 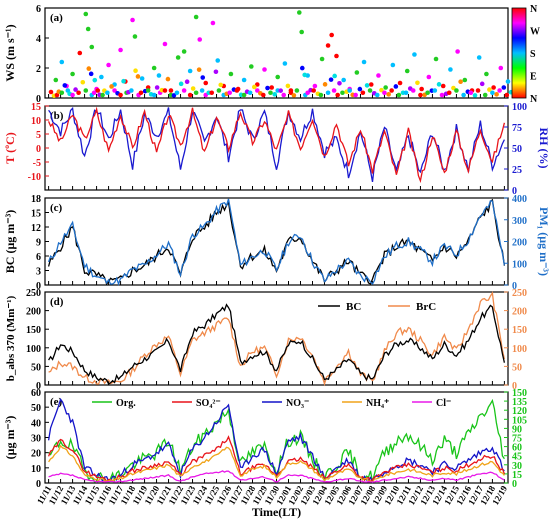 What do you see at coordinates (56, 208) in the screenshot?
I see `panel-label-text: (c)` at bounding box center [56, 208].